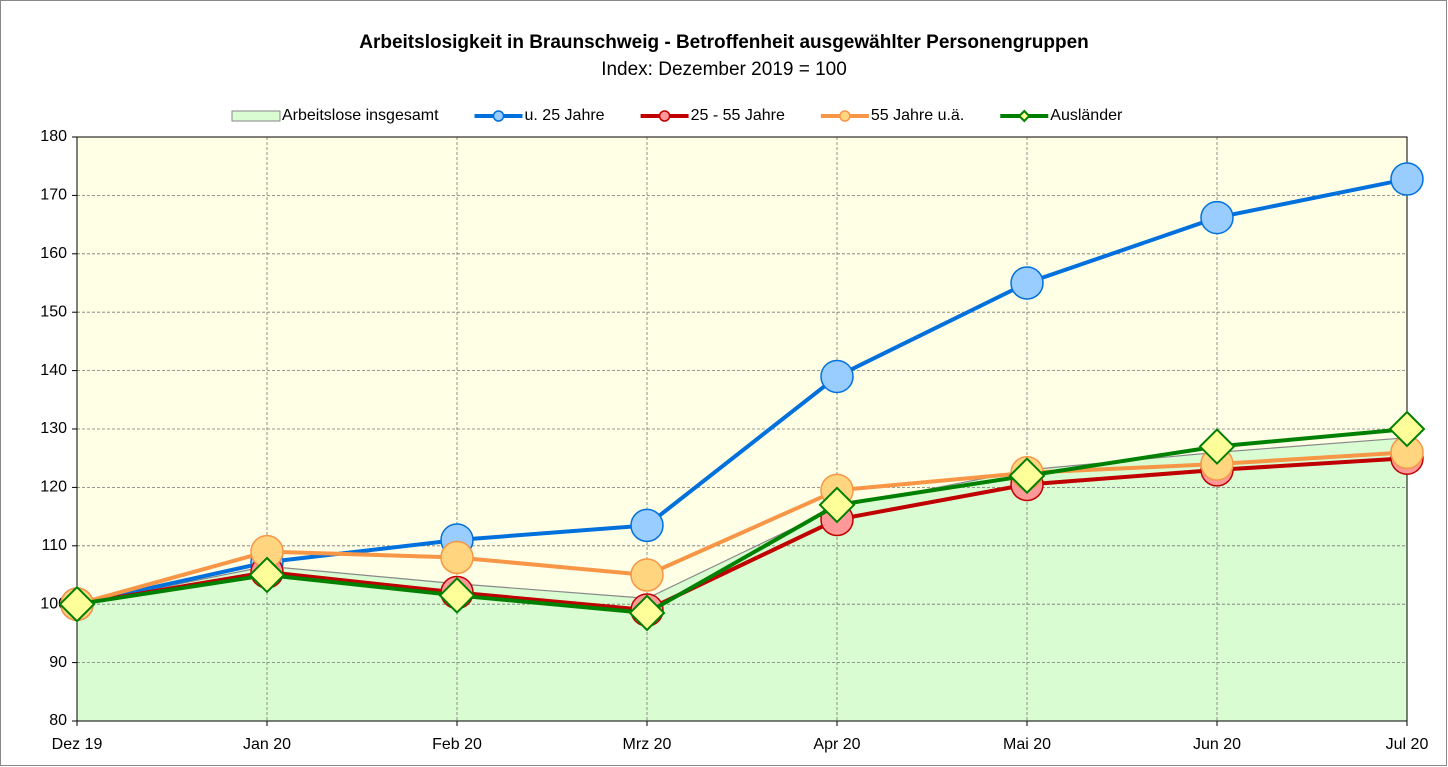 The width and height of the screenshot is (1448, 767). I want to click on legend-swatch, so click(256, 116).